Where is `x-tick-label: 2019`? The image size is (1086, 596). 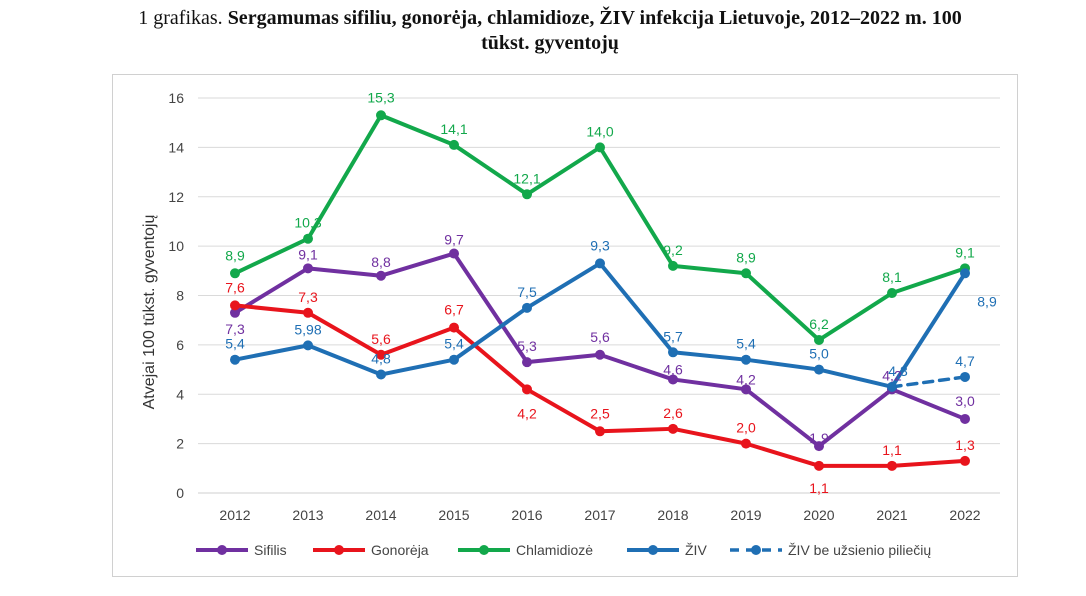
x-tick-label: 2019 is located at coordinates (745, 515).